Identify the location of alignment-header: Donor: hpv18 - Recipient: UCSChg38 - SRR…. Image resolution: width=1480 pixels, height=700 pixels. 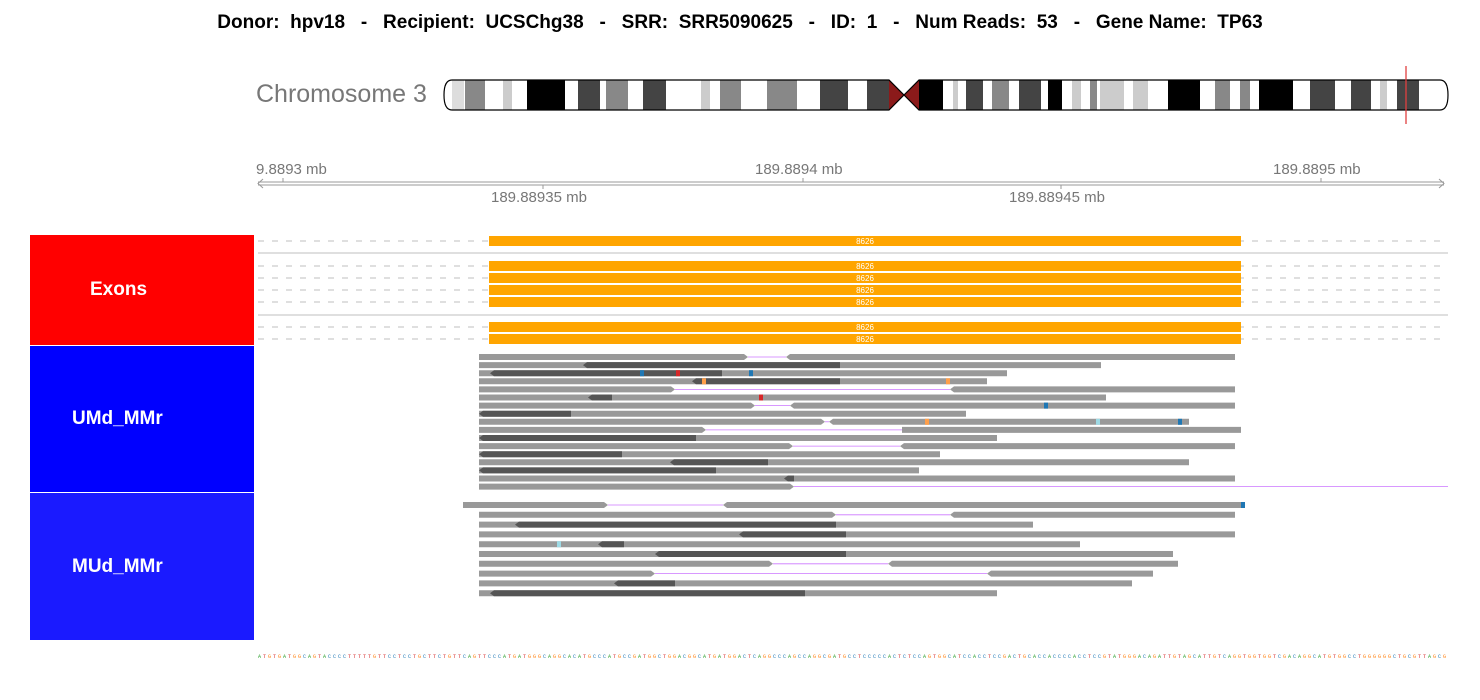
(740, 25).